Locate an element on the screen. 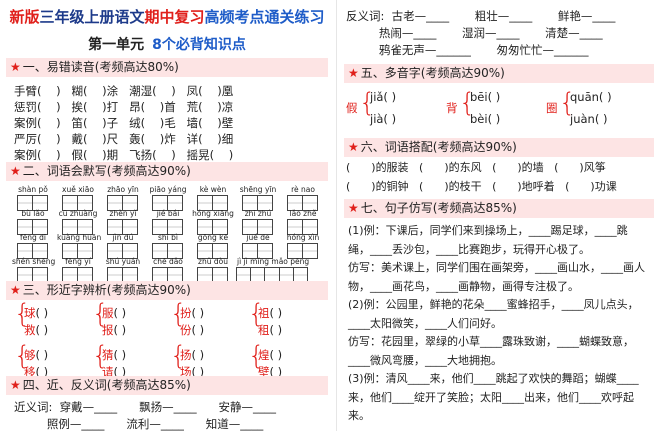  pinyin: zhèn yǐ is located at coordinates (123, 213).